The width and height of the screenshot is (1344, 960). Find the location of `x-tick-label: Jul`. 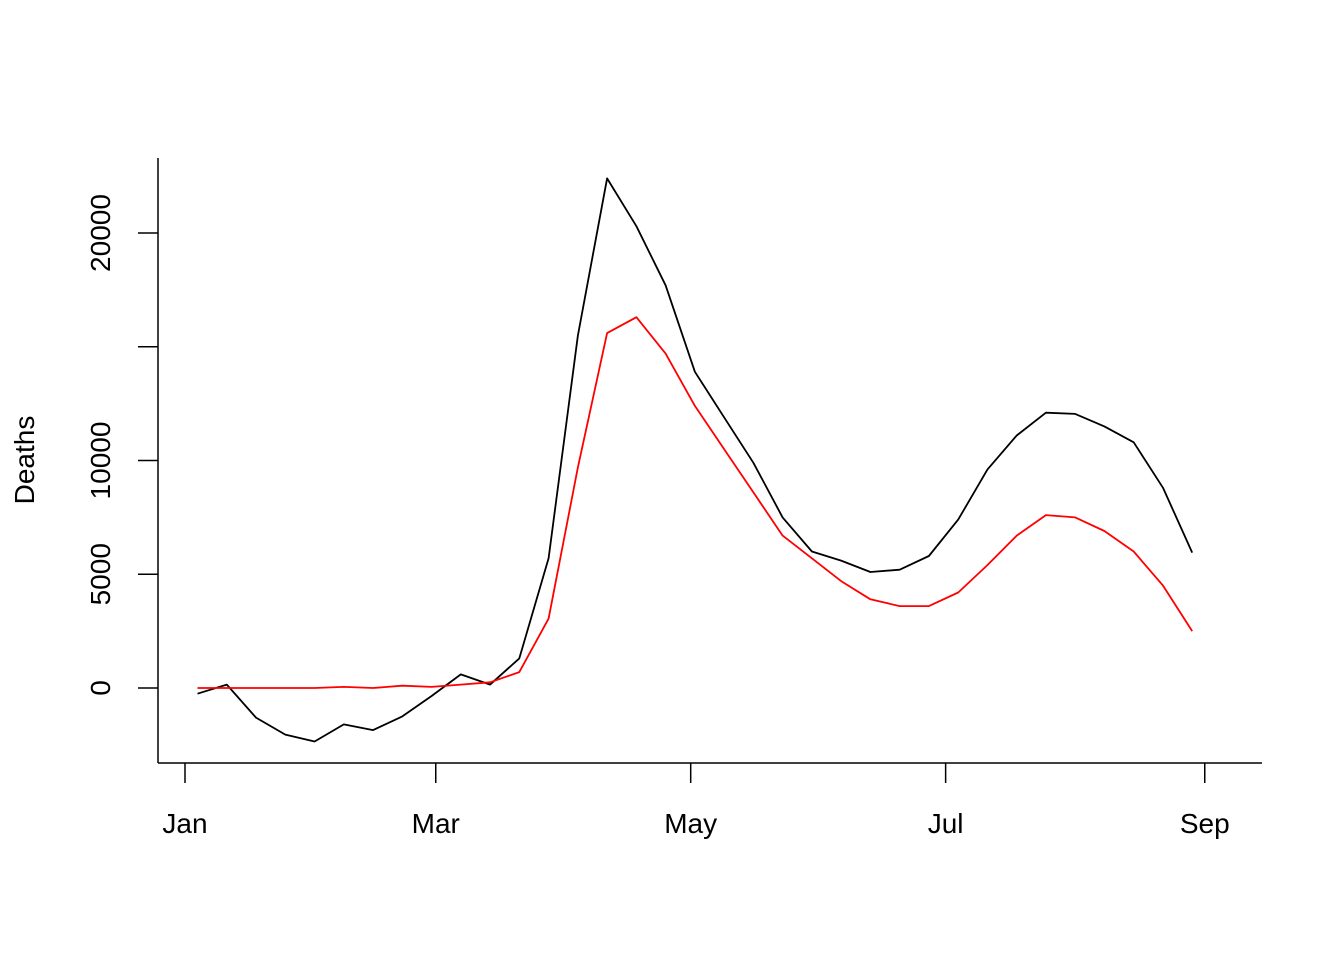

x-tick-label: Jul is located at coordinates (946, 823).